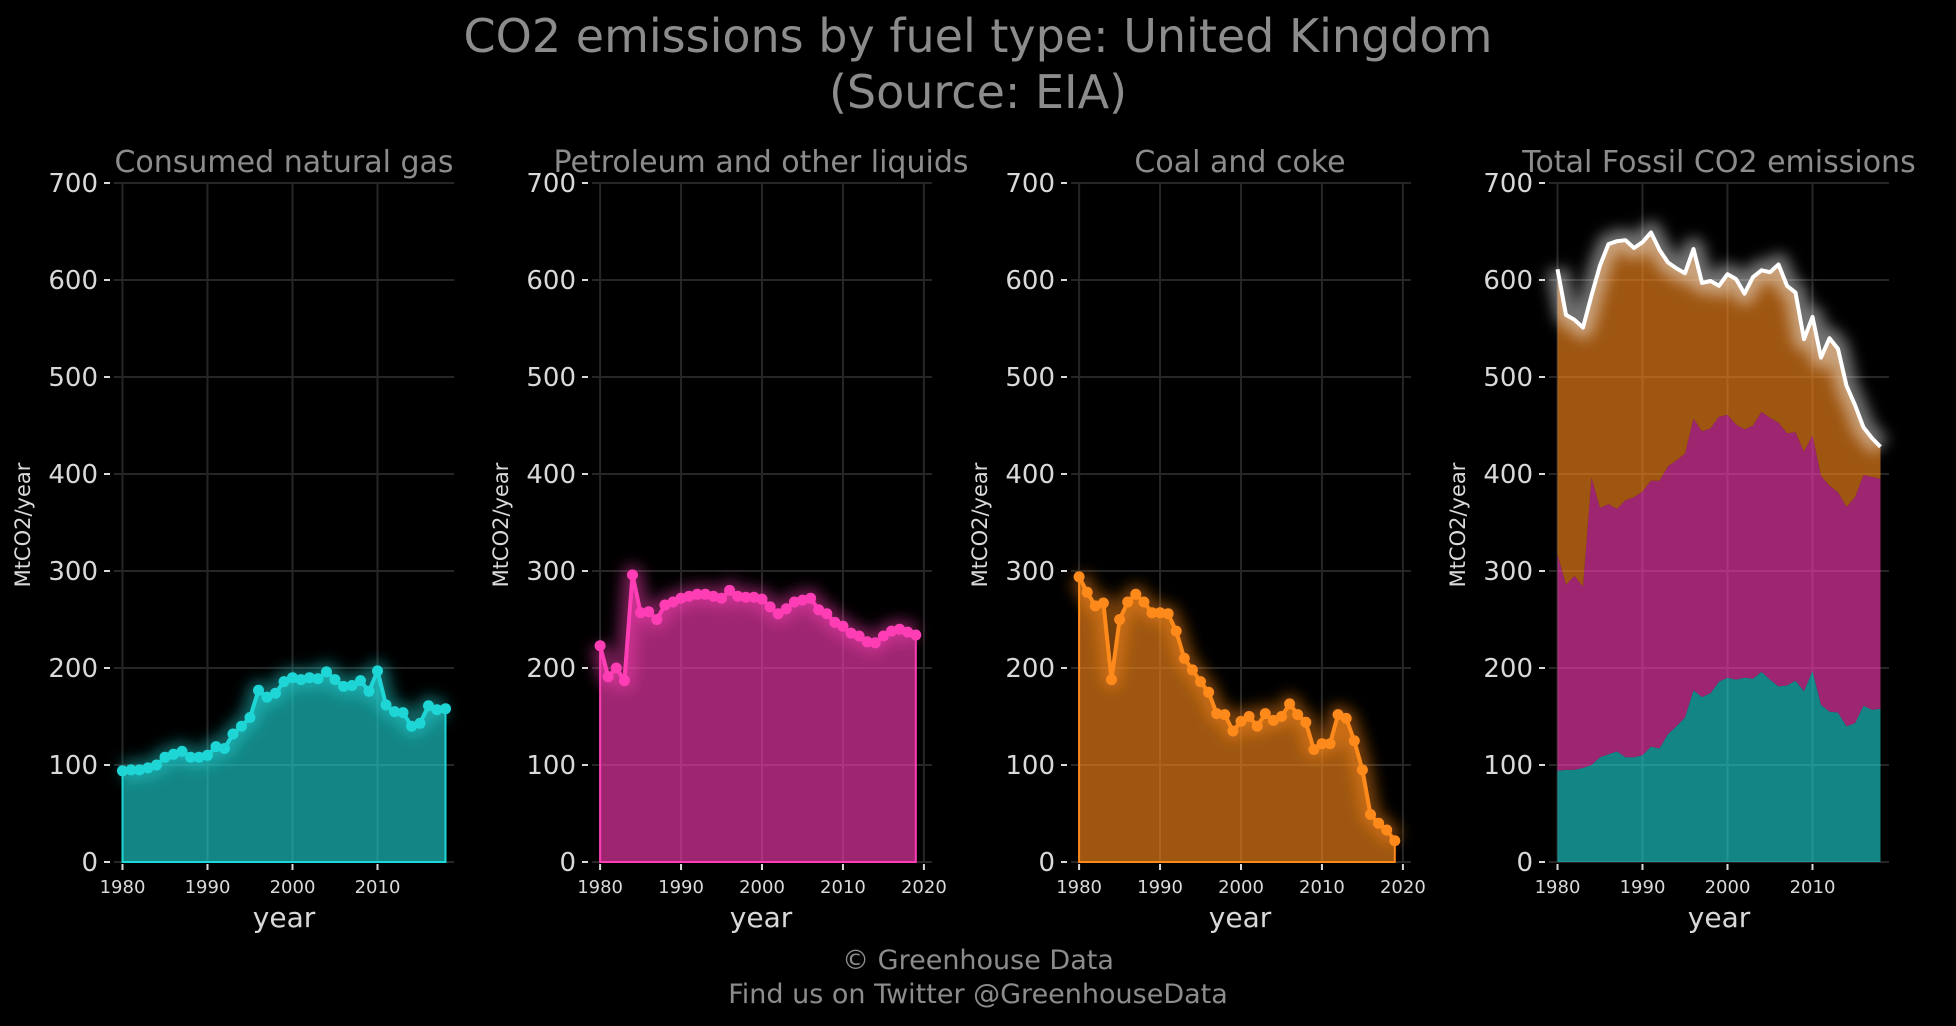 The width and height of the screenshot is (1956, 1026). Describe the element at coordinates (437, 710) in the screenshot. I see `data-point-2017` at that location.